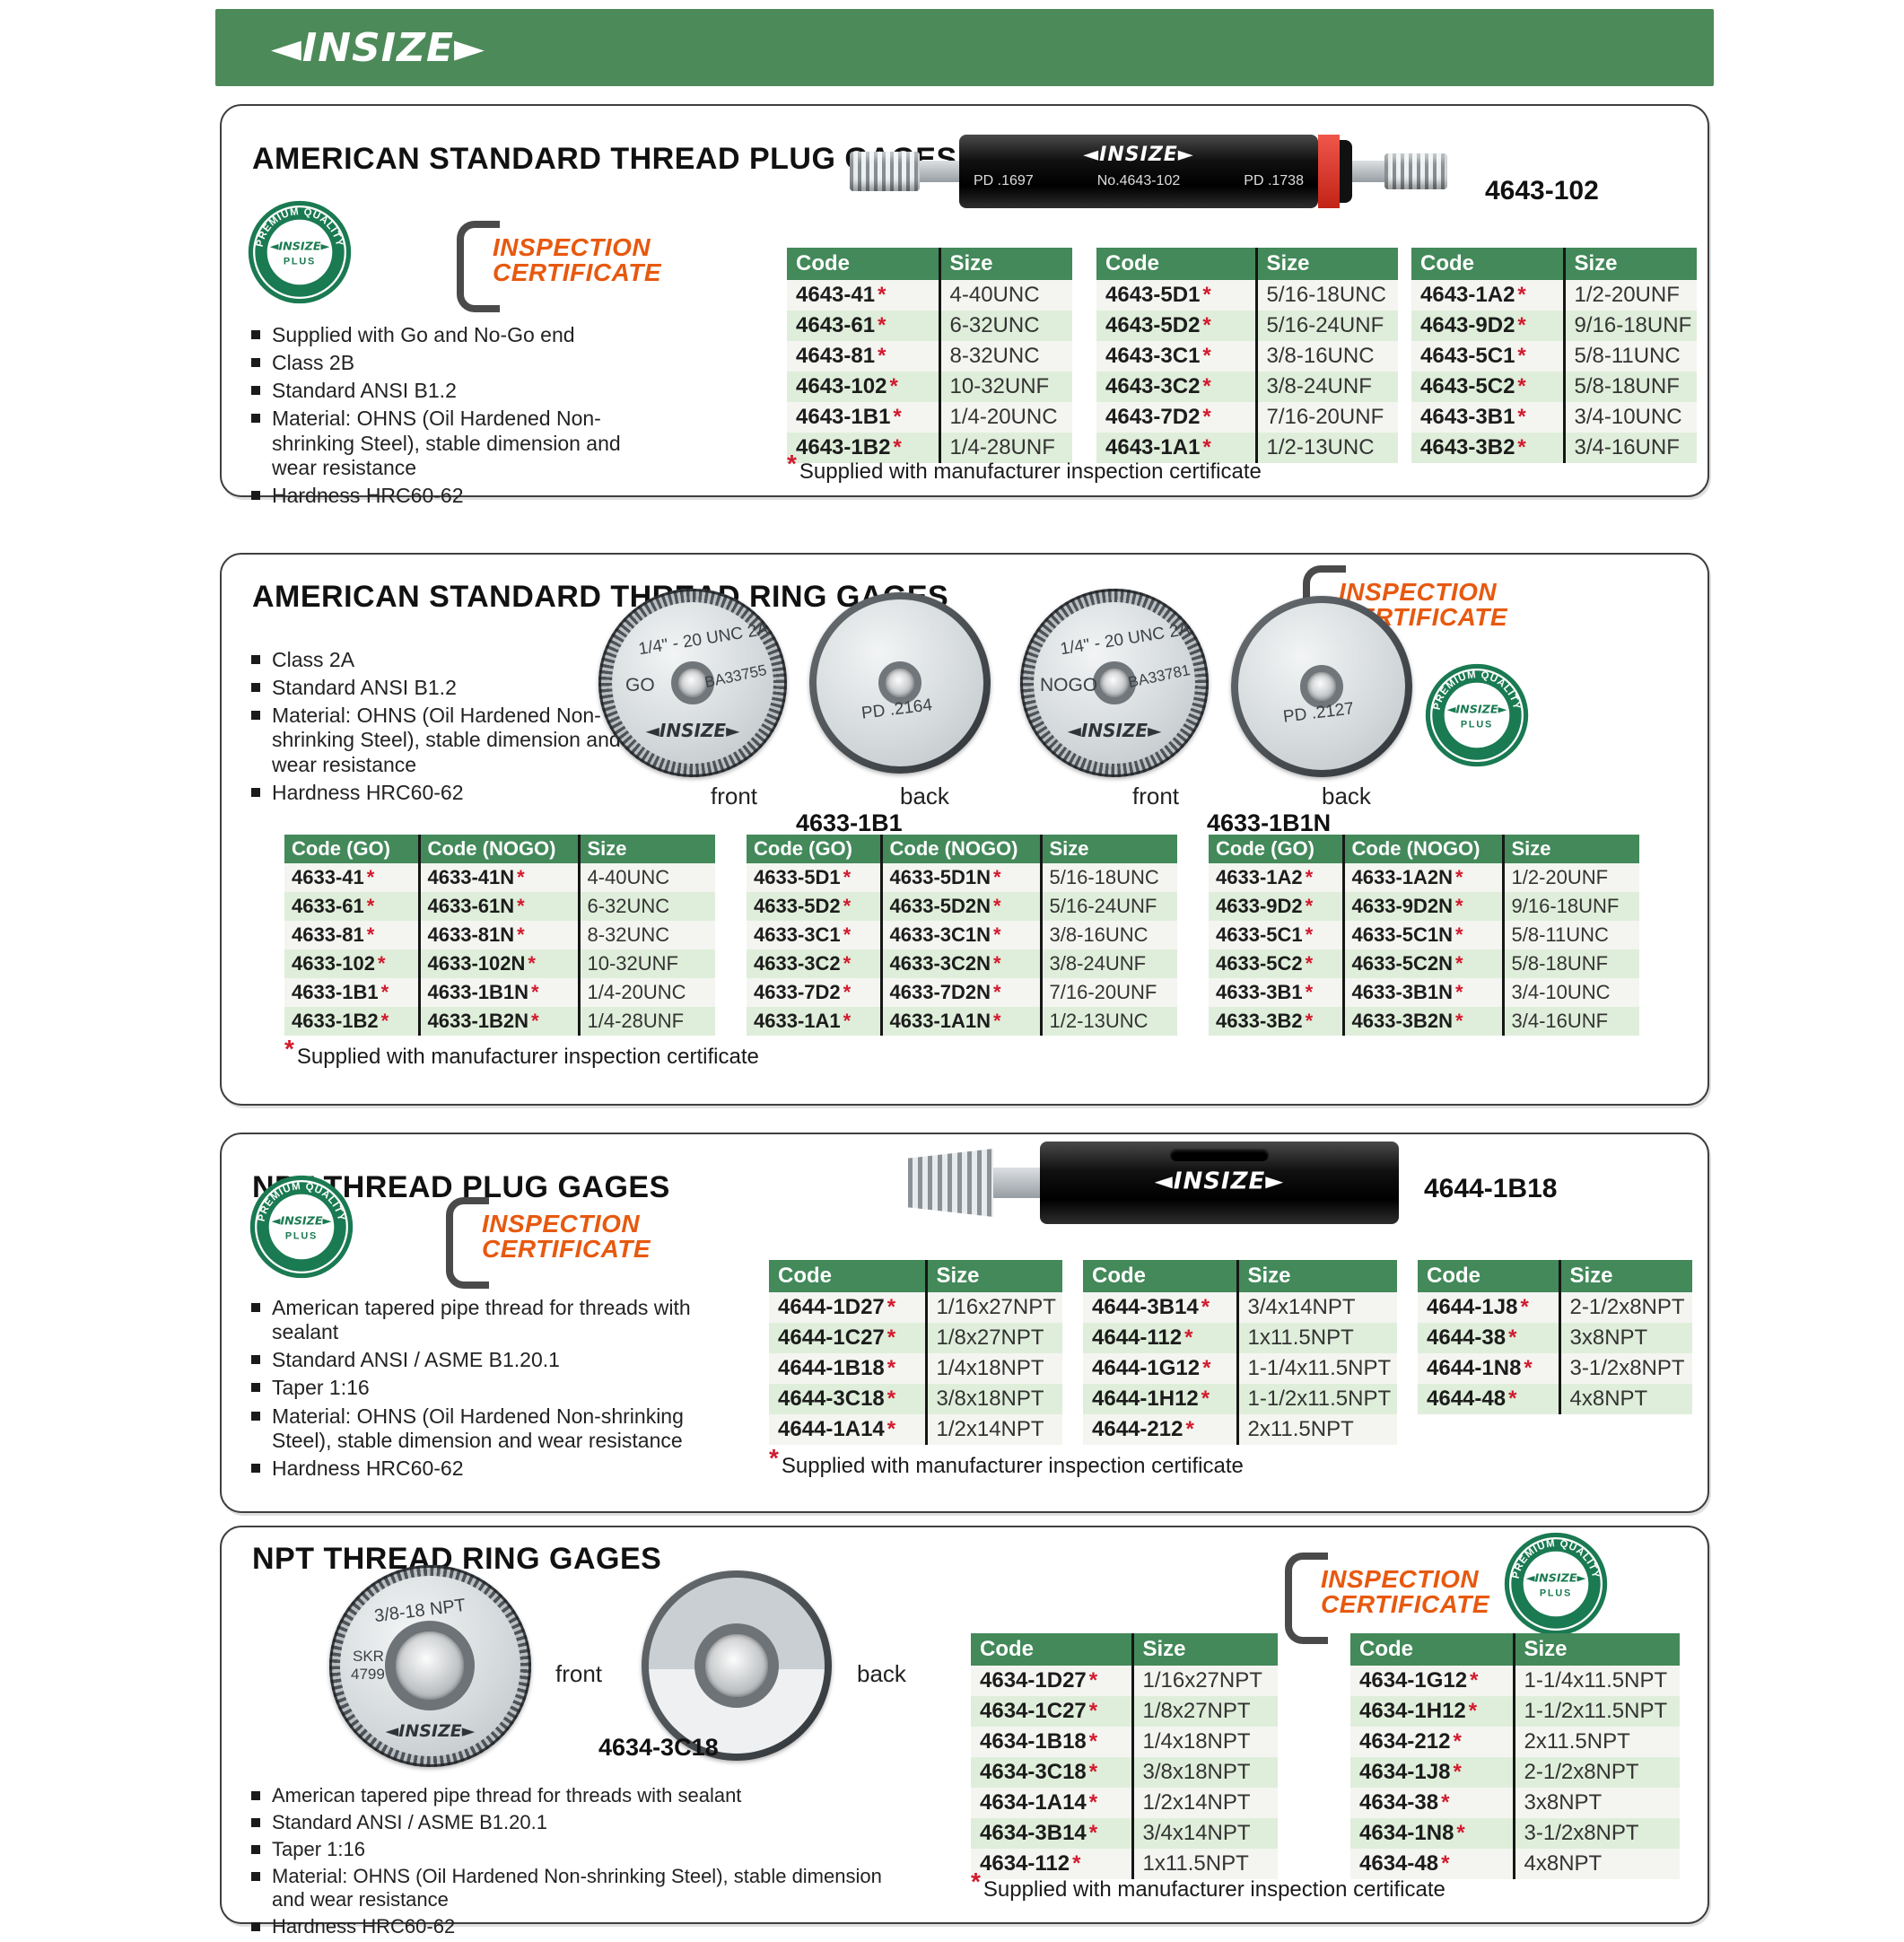 This screenshot has width=1904, height=1942. I want to click on code-cell: 4633-5D1N *, so click(962, 878).